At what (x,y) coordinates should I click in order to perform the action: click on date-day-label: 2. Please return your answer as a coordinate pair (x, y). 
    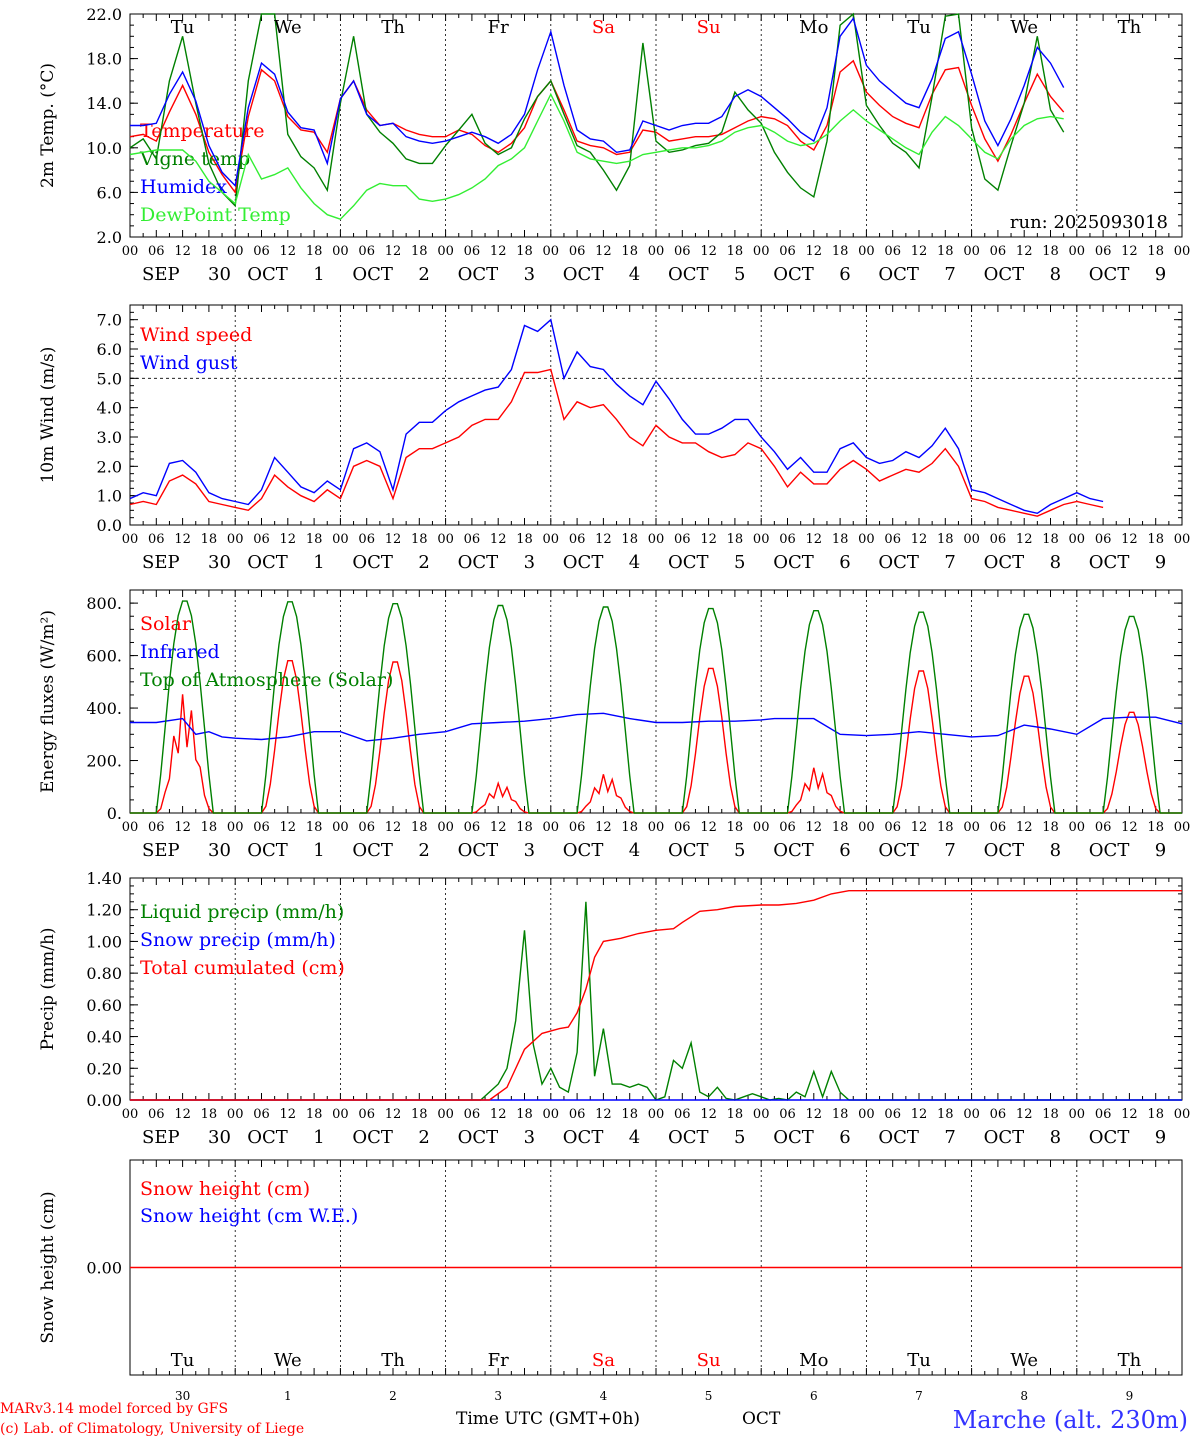
    Looking at the image, I should click on (423, 562).